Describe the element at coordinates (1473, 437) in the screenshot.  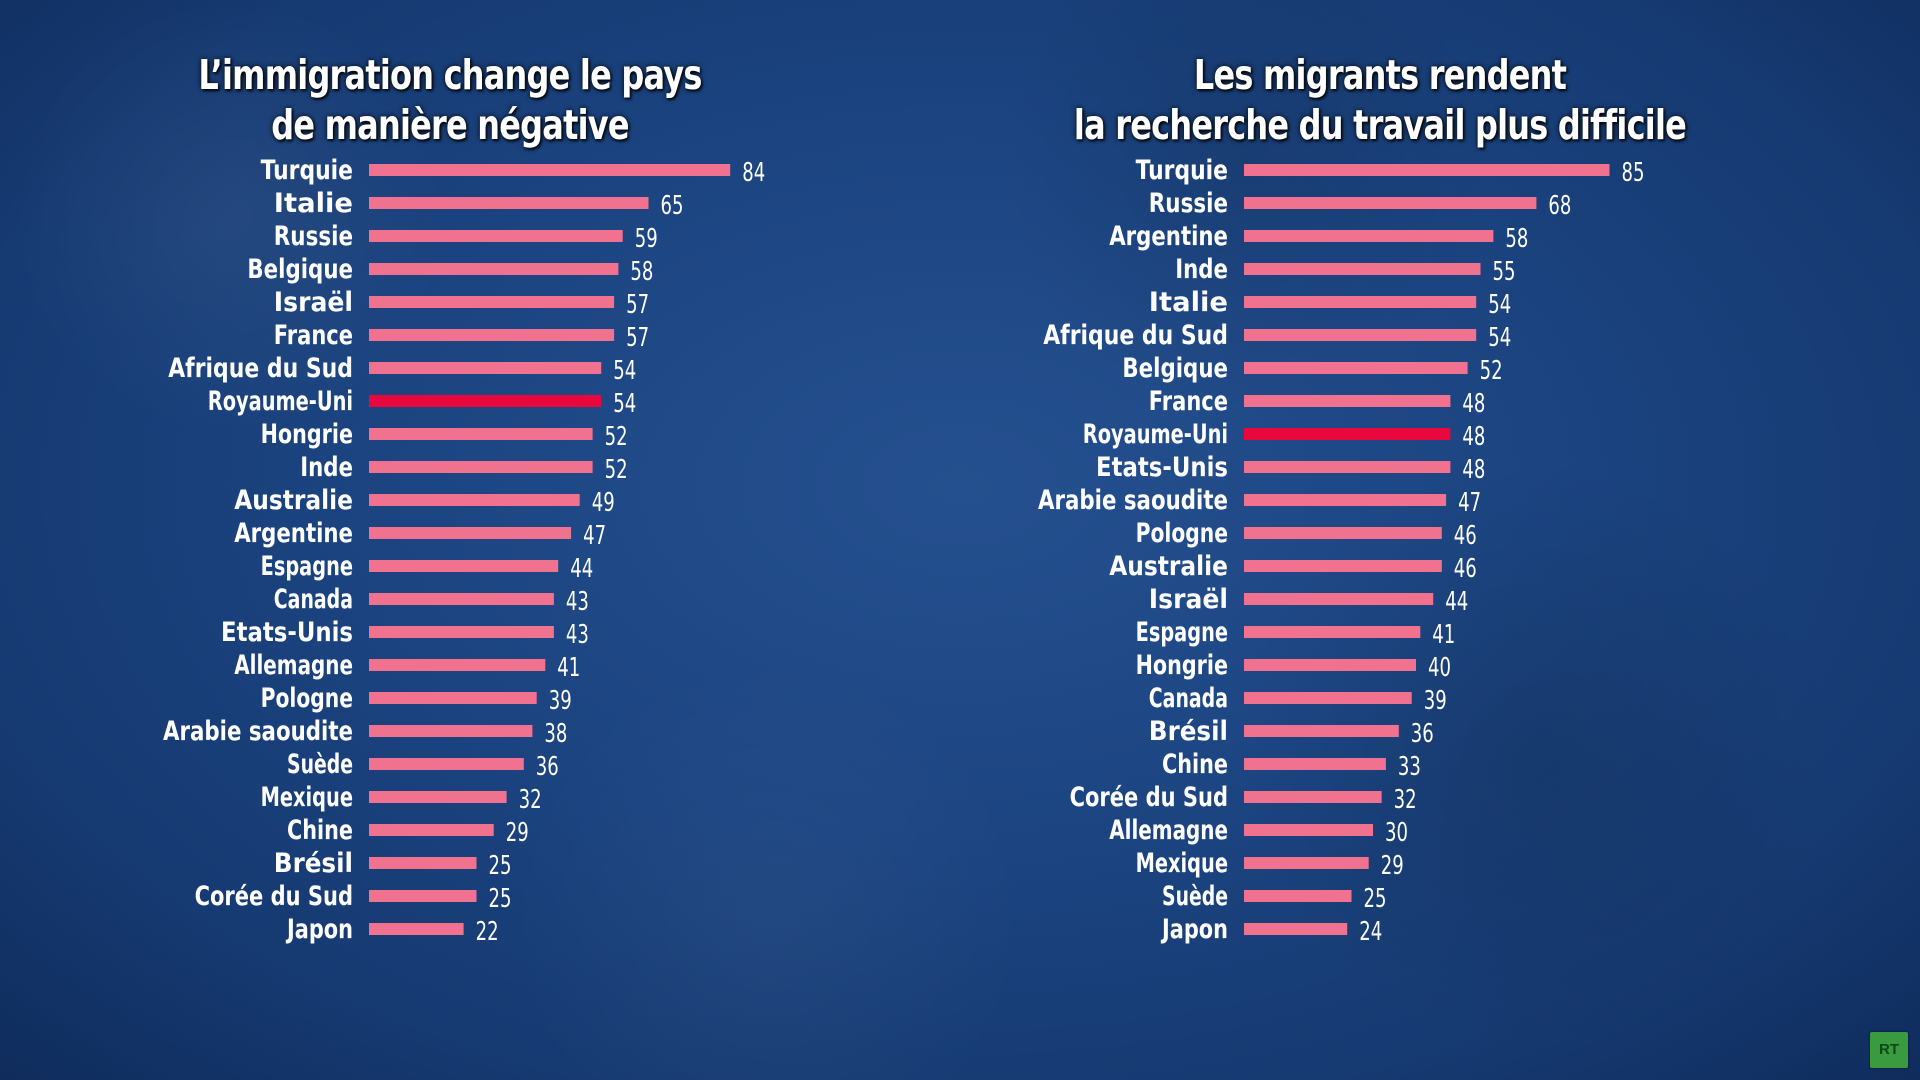
I see `value-label-right-8: 48` at that location.